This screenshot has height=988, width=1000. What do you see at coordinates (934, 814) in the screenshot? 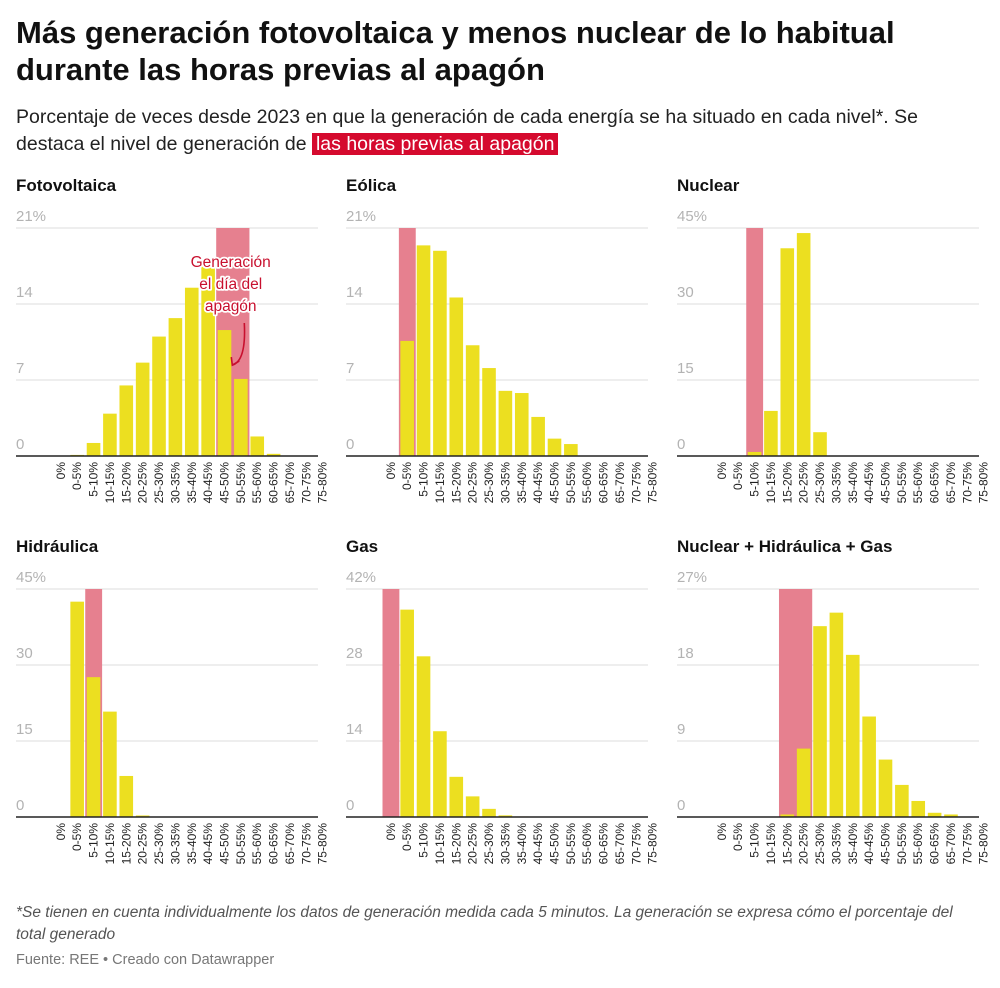
I see `bar-60-65%` at bounding box center [934, 814].